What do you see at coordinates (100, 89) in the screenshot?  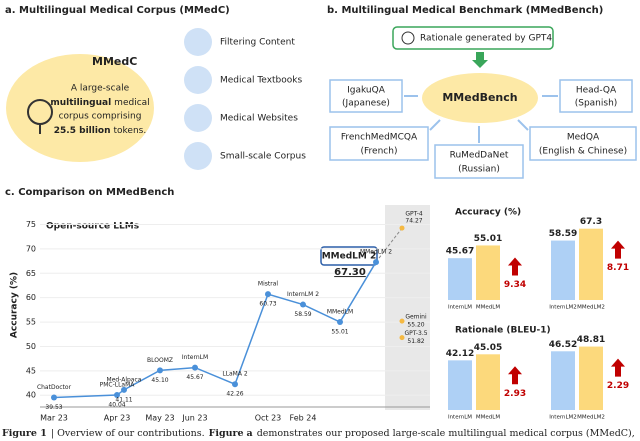 I see `corpus-text: A large-scale` at bounding box center [100, 89].